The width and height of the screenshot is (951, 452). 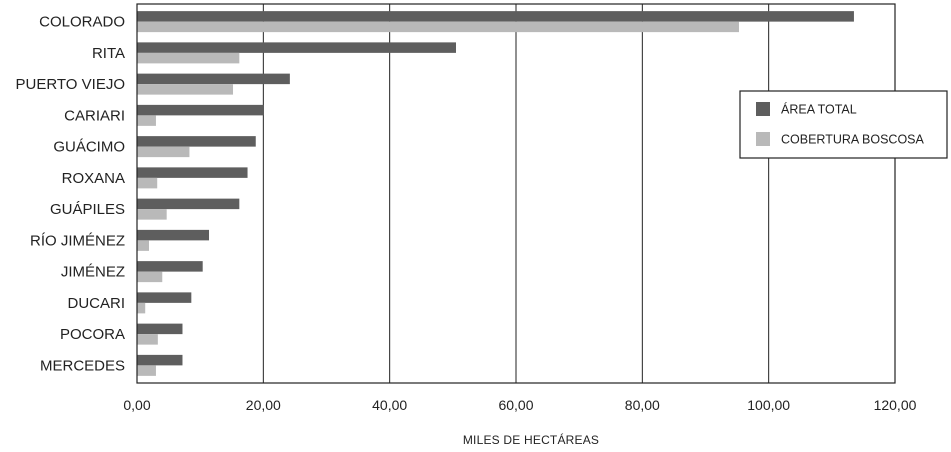 What do you see at coordinates (108, 53) in the screenshot?
I see `category-label-rita: RITA` at bounding box center [108, 53].